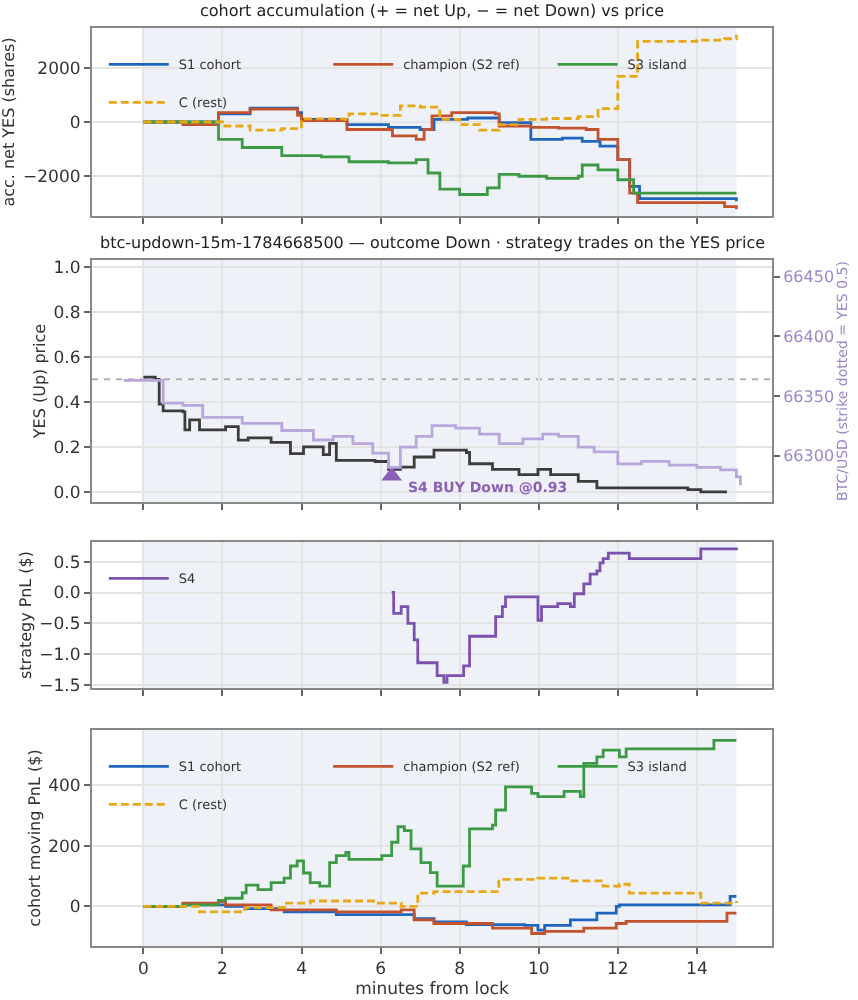 This screenshot has width=858, height=1000. What do you see at coordinates (67, 403) in the screenshot?
I see `y-tick-label: 0.4` at bounding box center [67, 403].